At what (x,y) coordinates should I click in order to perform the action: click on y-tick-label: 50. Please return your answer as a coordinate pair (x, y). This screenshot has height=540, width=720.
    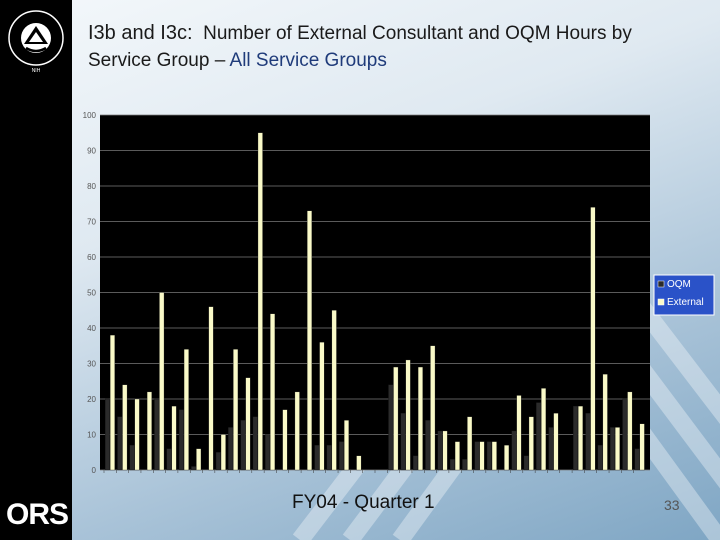
    Looking at the image, I should click on (91, 293).